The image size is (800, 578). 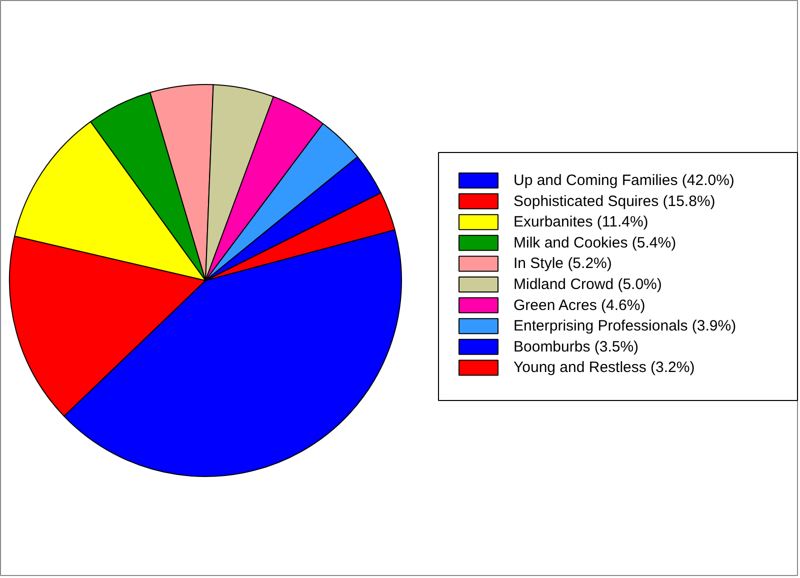 What do you see at coordinates (615, 201) in the screenshot?
I see `legend-label: Sophisticated Squires (15.8%)` at bounding box center [615, 201].